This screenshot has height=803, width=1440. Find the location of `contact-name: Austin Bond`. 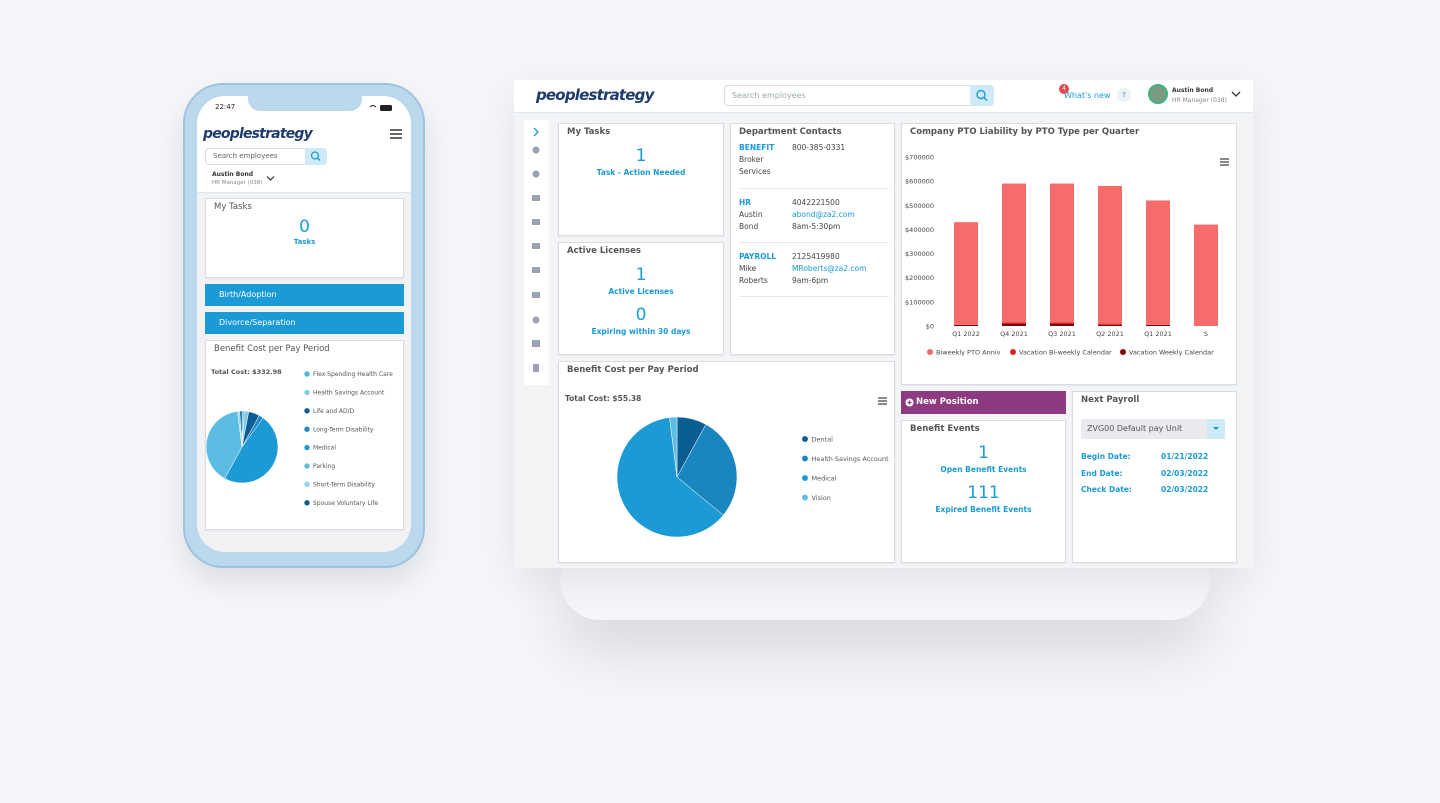

contact-name: Austin Bond is located at coordinates (751, 220).